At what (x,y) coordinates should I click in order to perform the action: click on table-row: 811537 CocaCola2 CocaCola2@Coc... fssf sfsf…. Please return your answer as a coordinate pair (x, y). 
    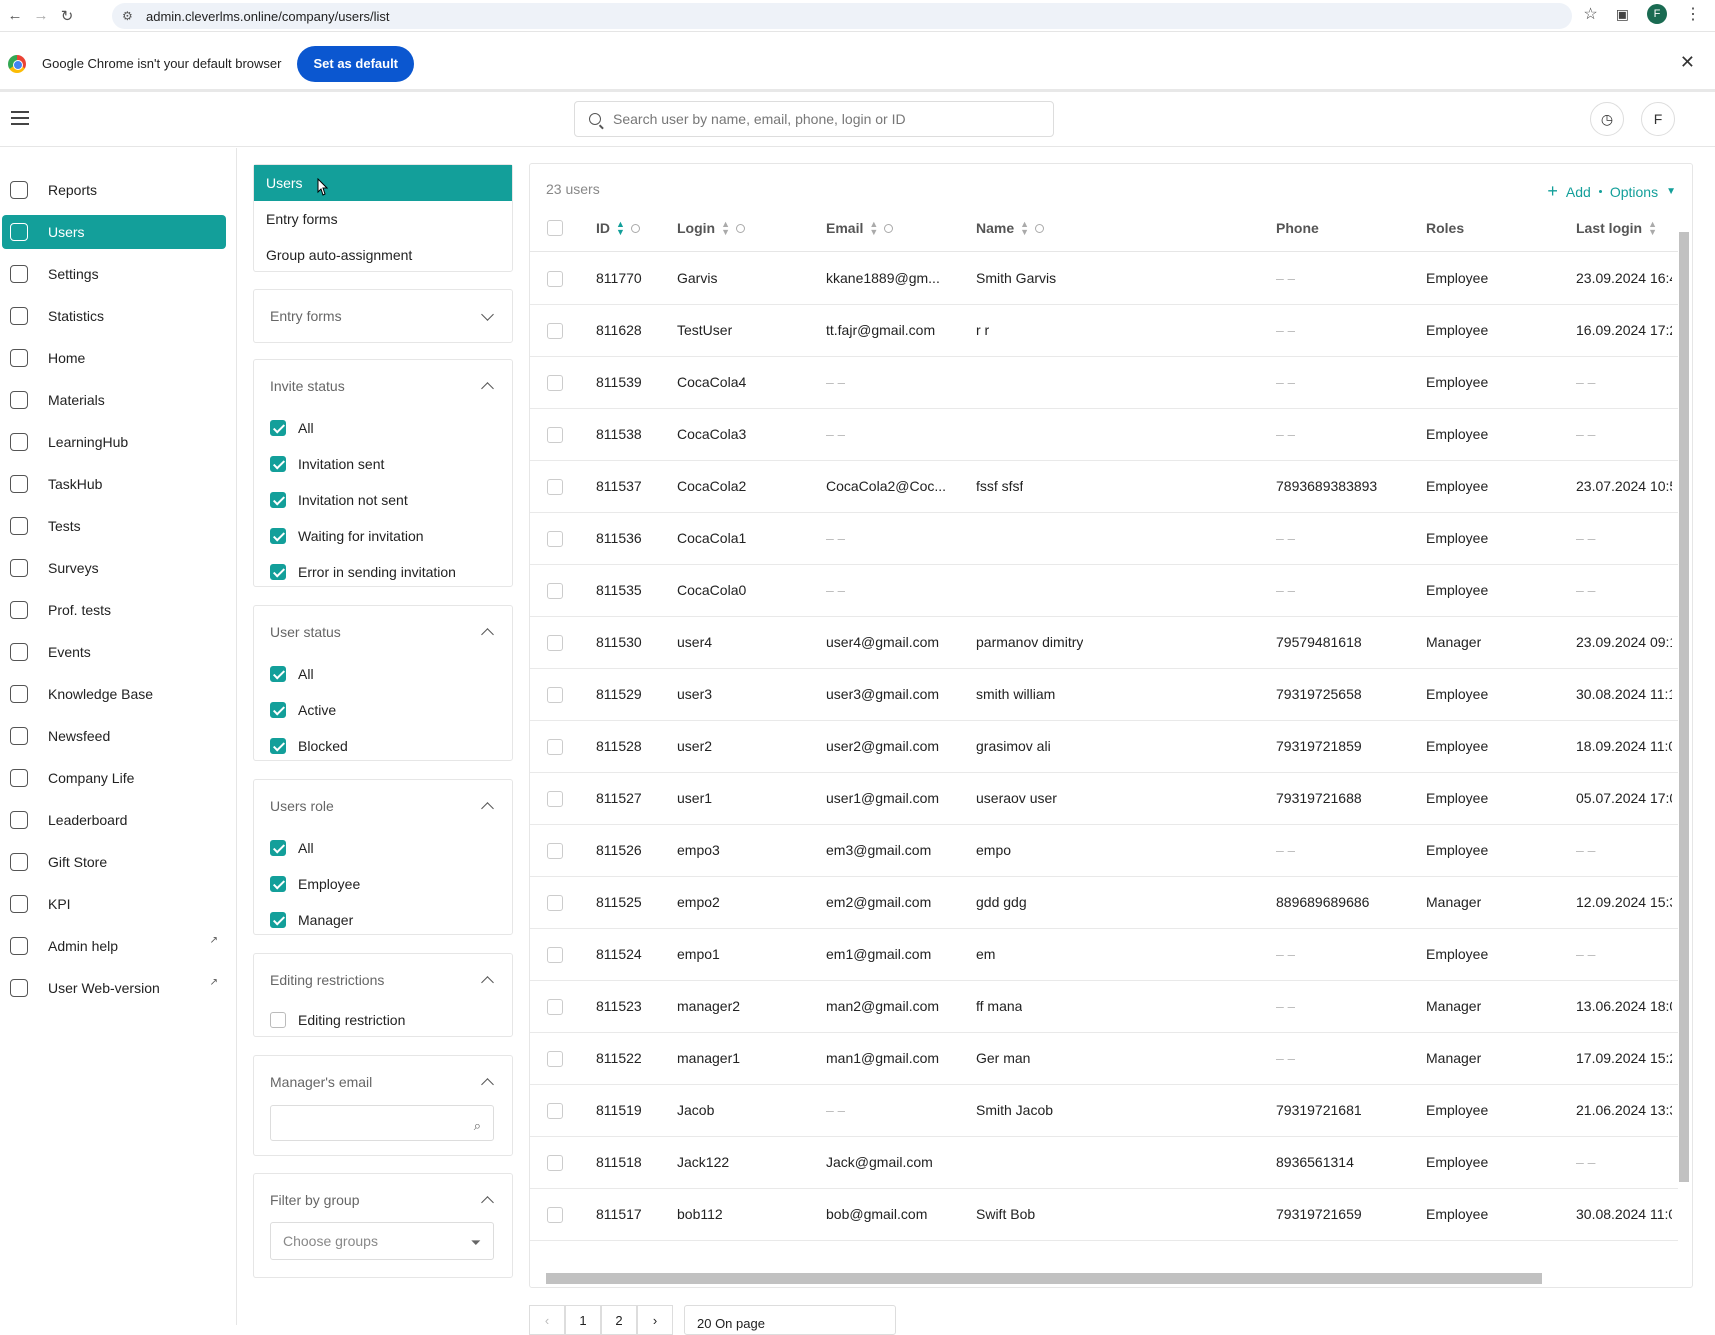
    Looking at the image, I should click on (1104, 487).